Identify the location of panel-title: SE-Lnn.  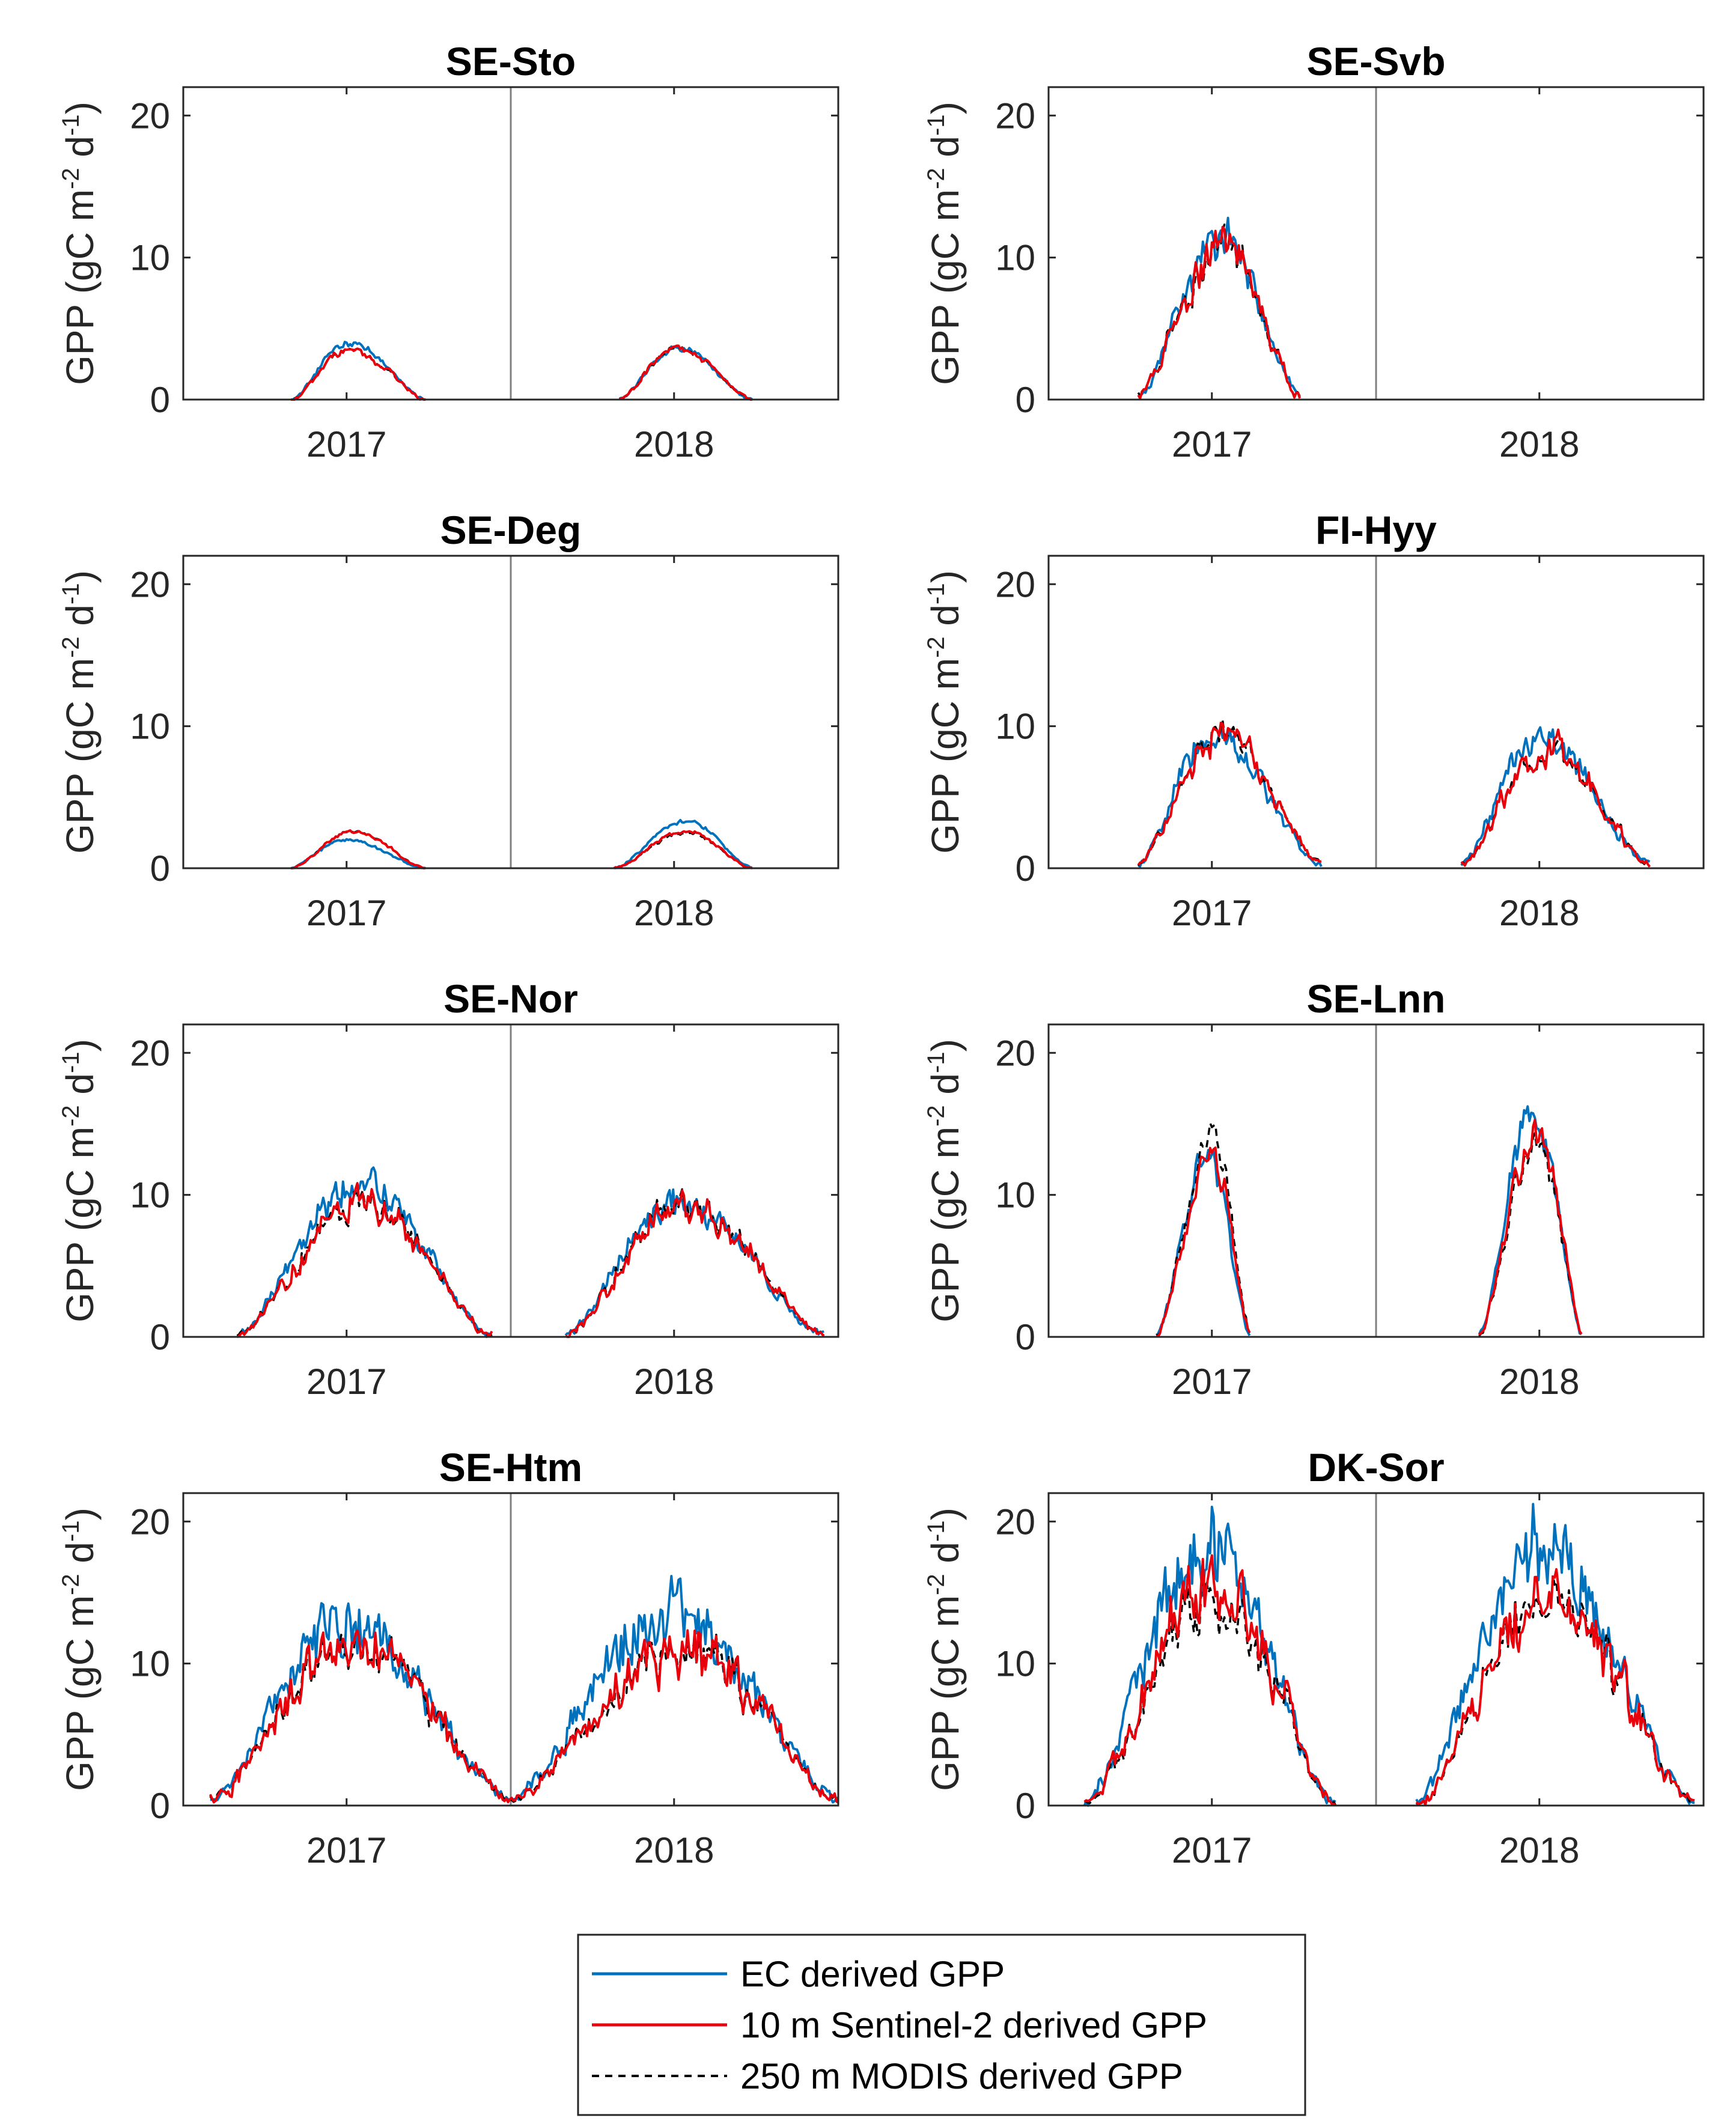
(1376, 998).